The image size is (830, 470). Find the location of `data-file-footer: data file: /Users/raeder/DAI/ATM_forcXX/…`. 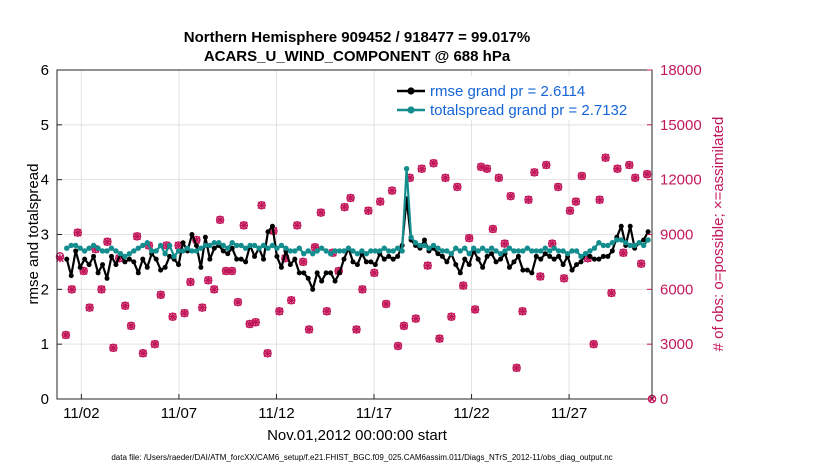

data-file-footer: data file: /Users/raeder/DAI/ATM_forcXX/… is located at coordinates (361, 457).